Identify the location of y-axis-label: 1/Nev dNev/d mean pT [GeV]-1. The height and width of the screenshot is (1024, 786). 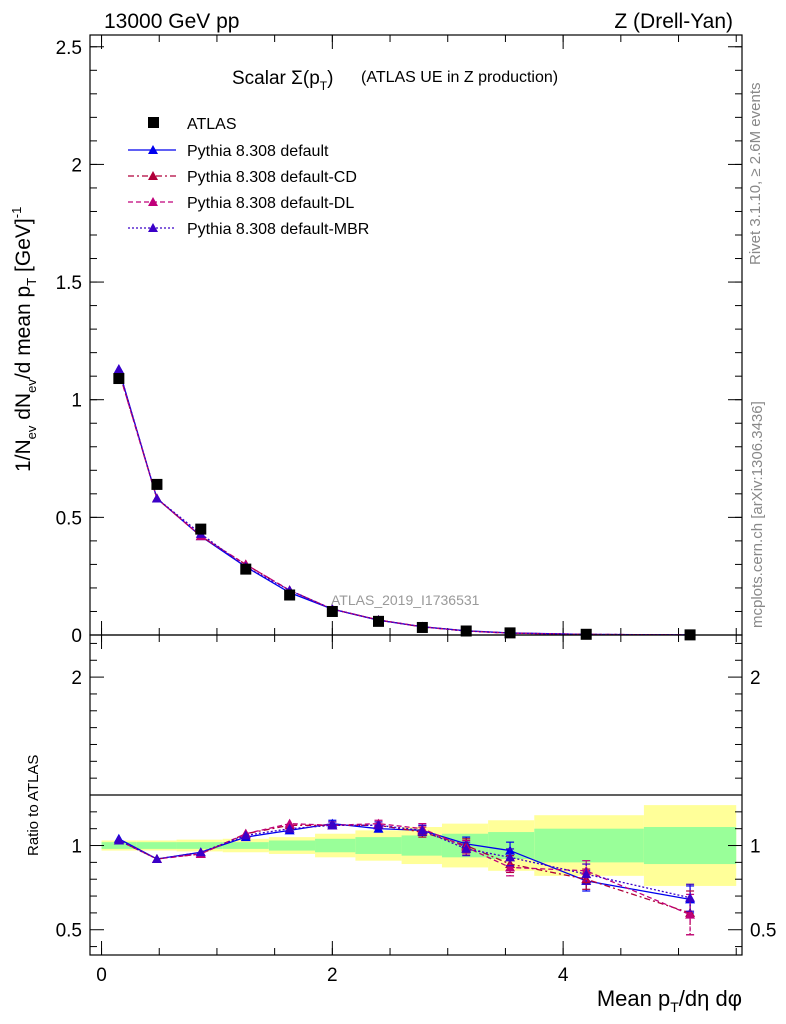
(24, 339).